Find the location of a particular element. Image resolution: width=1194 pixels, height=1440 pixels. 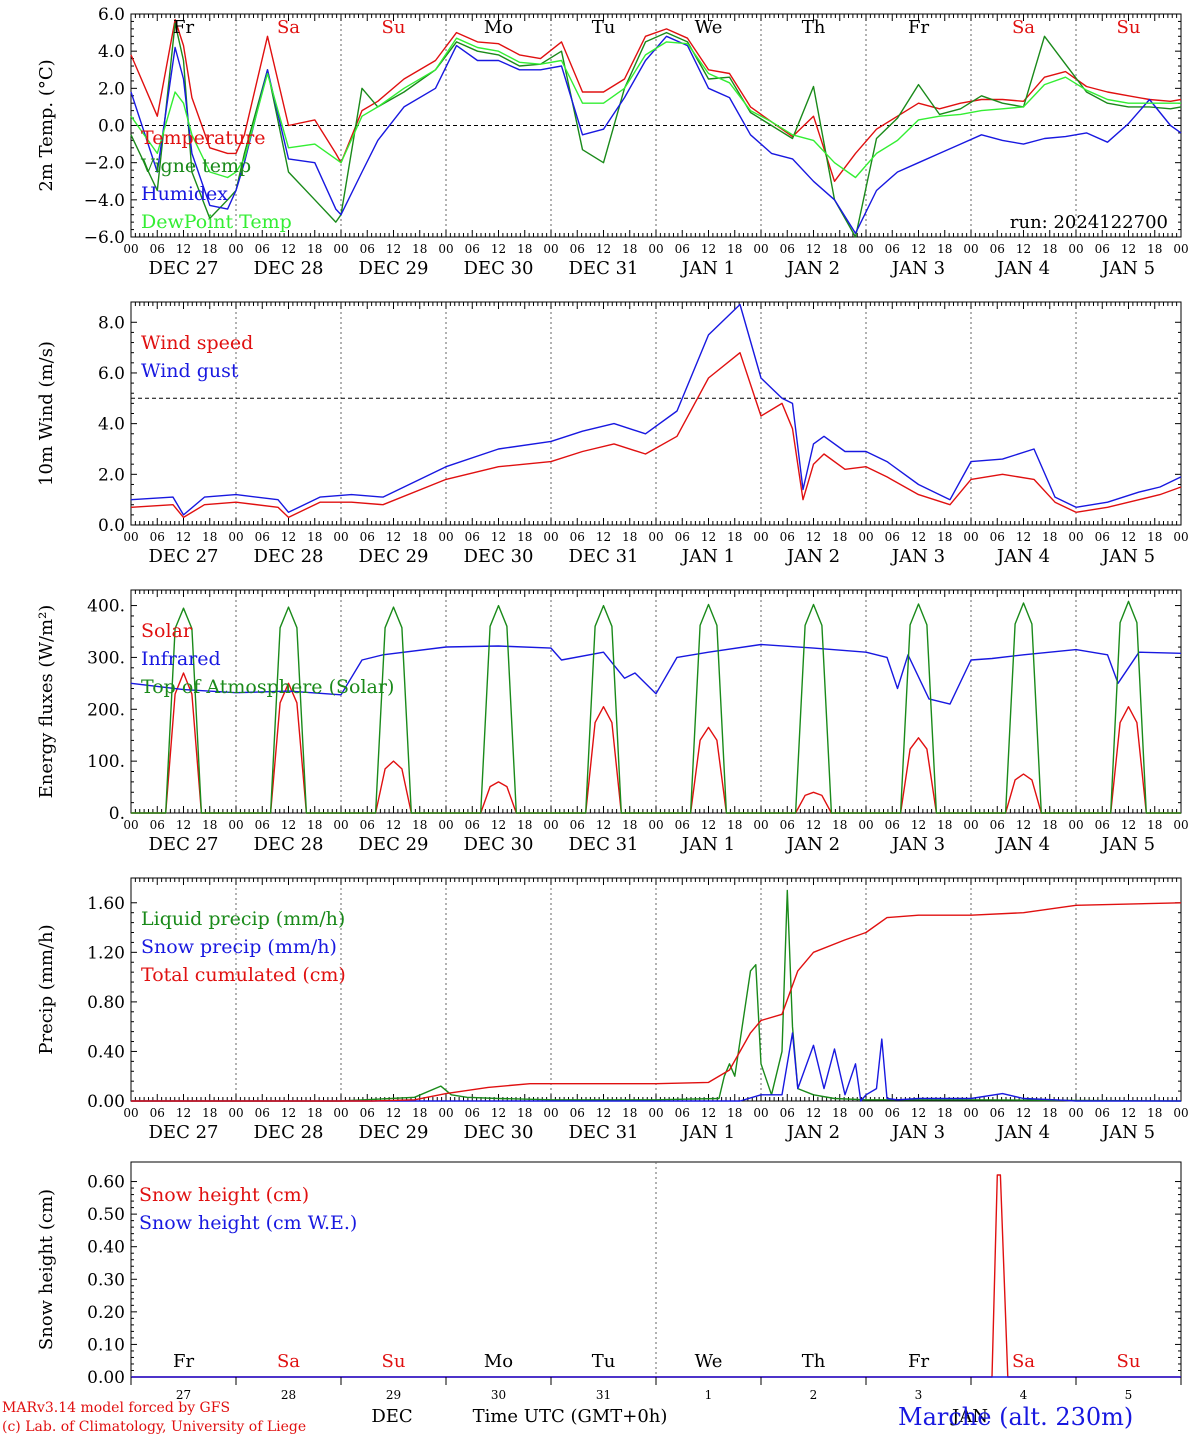

y-tick-label: −2.0 is located at coordinates (104, 164).